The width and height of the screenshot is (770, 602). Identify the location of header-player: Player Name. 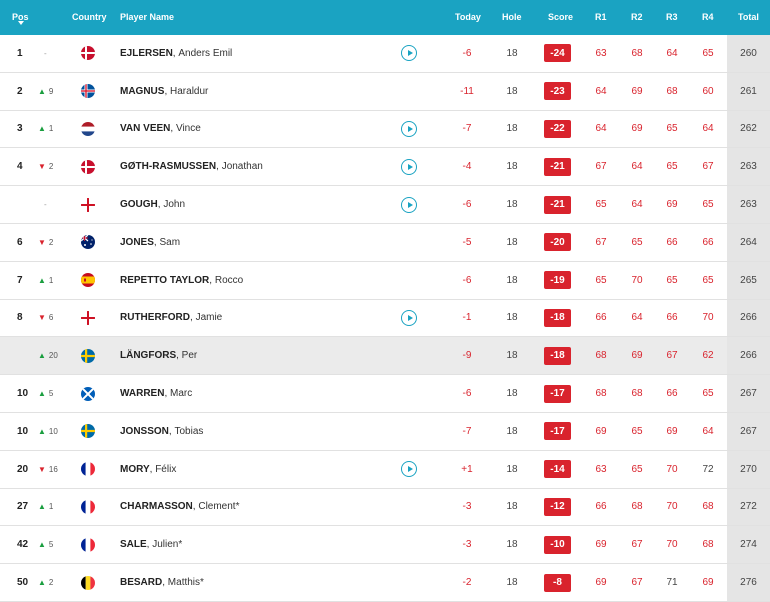
(147, 17).